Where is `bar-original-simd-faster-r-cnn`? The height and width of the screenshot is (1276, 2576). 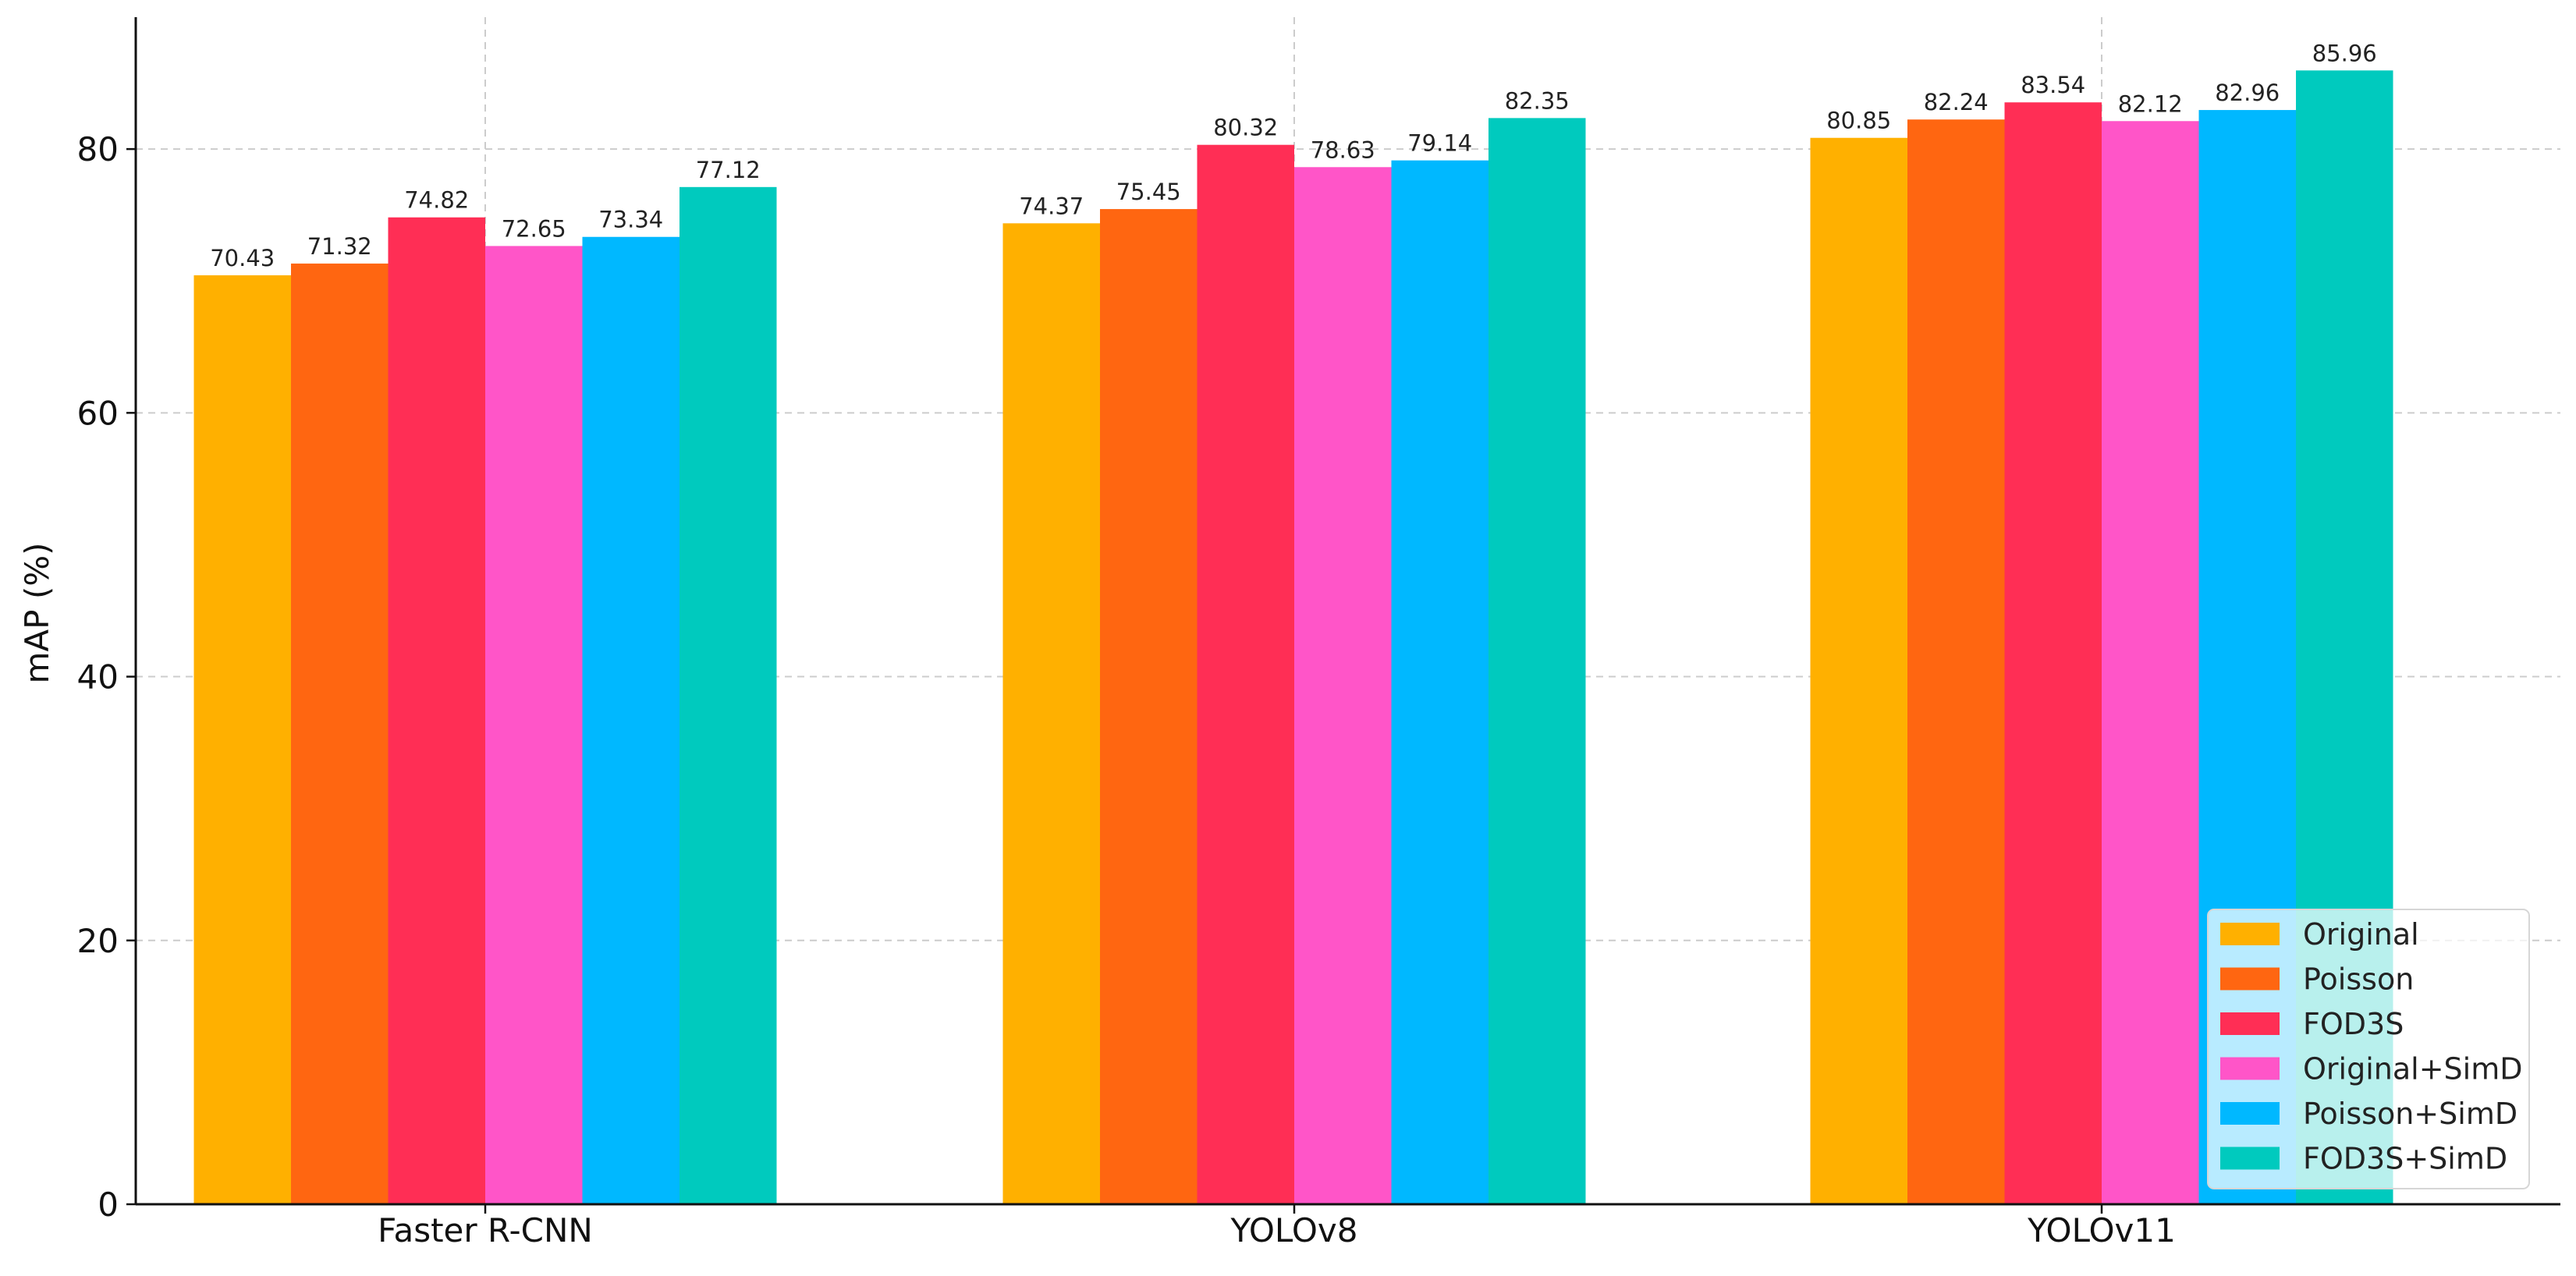 bar-original-simd-faster-r-cnn is located at coordinates (534, 725).